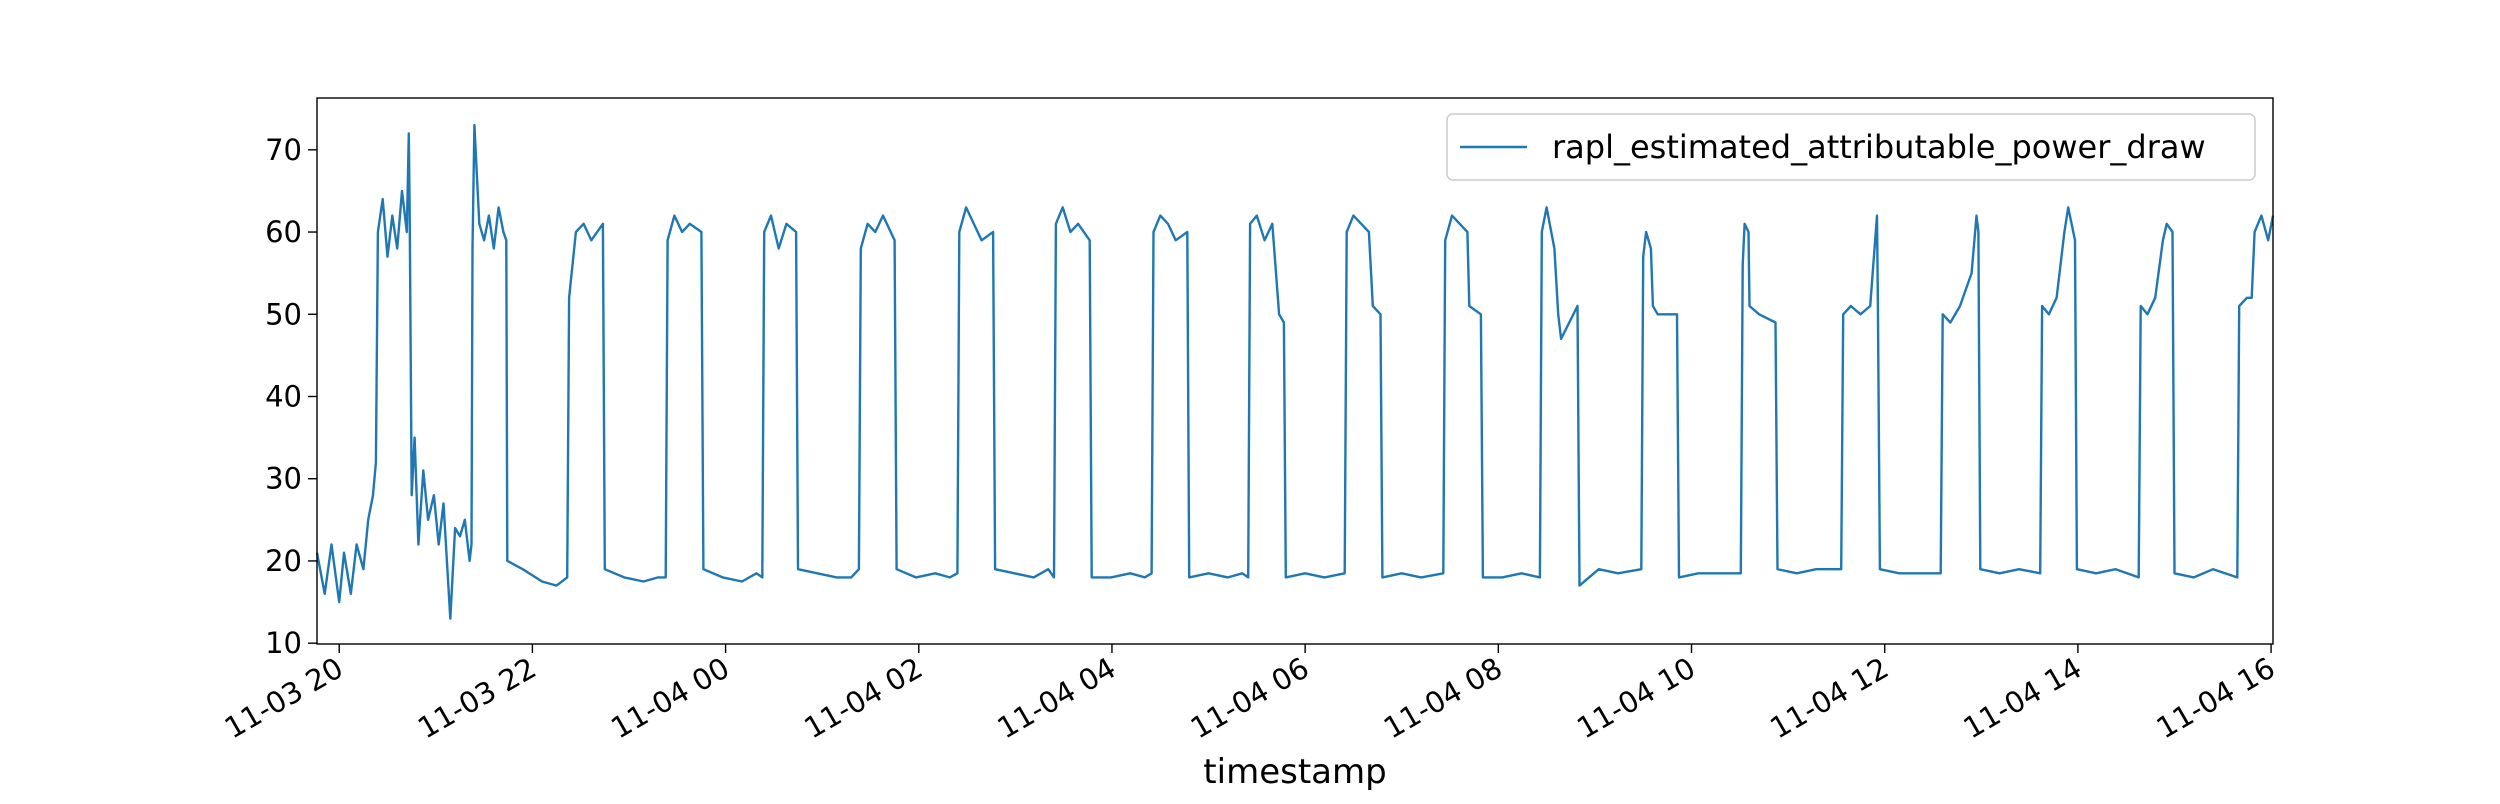  Describe the element at coordinates (1250, 698) in the screenshot. I see `x-tick-label: 11-04 06` at that location.